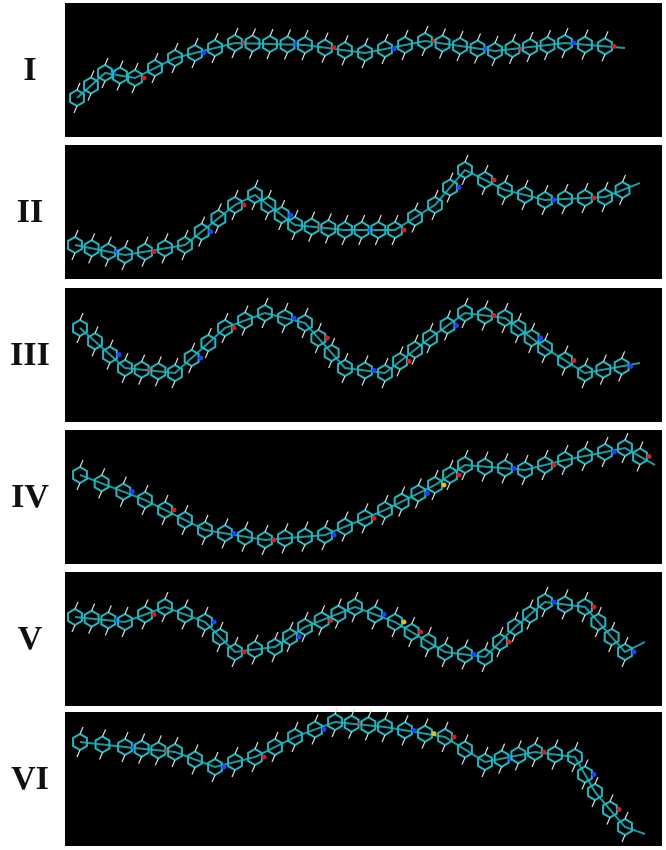 The image size is (666, 850). I want to click on panel, so click(363, 497).